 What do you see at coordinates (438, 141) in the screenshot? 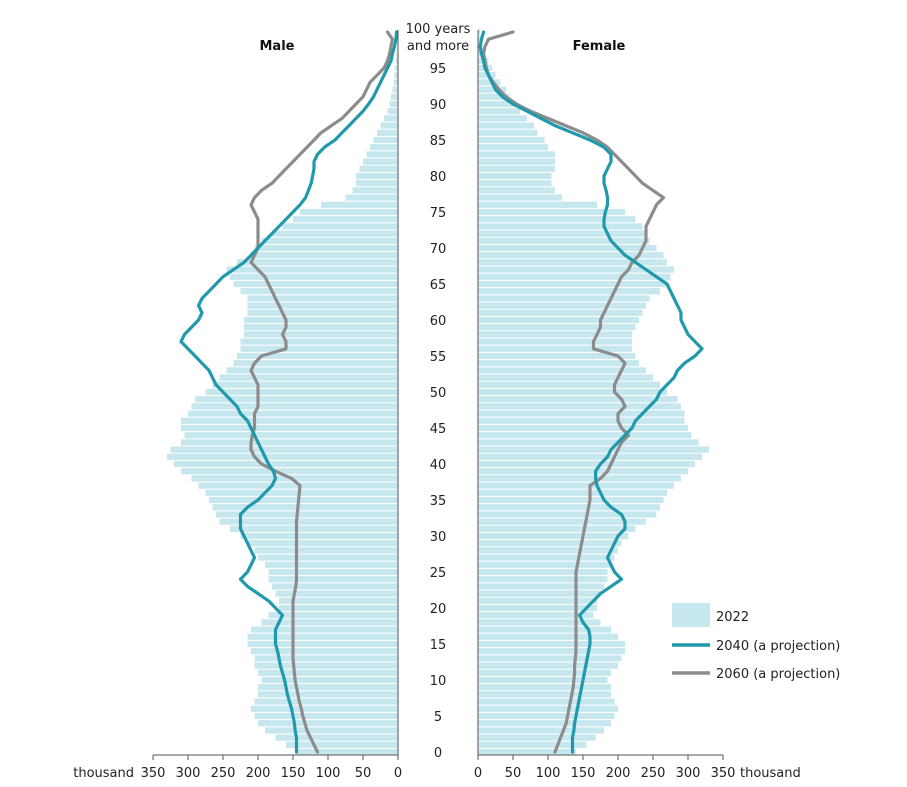
I see `age-tick-label-85: 85` at bounding box center [438, 141].